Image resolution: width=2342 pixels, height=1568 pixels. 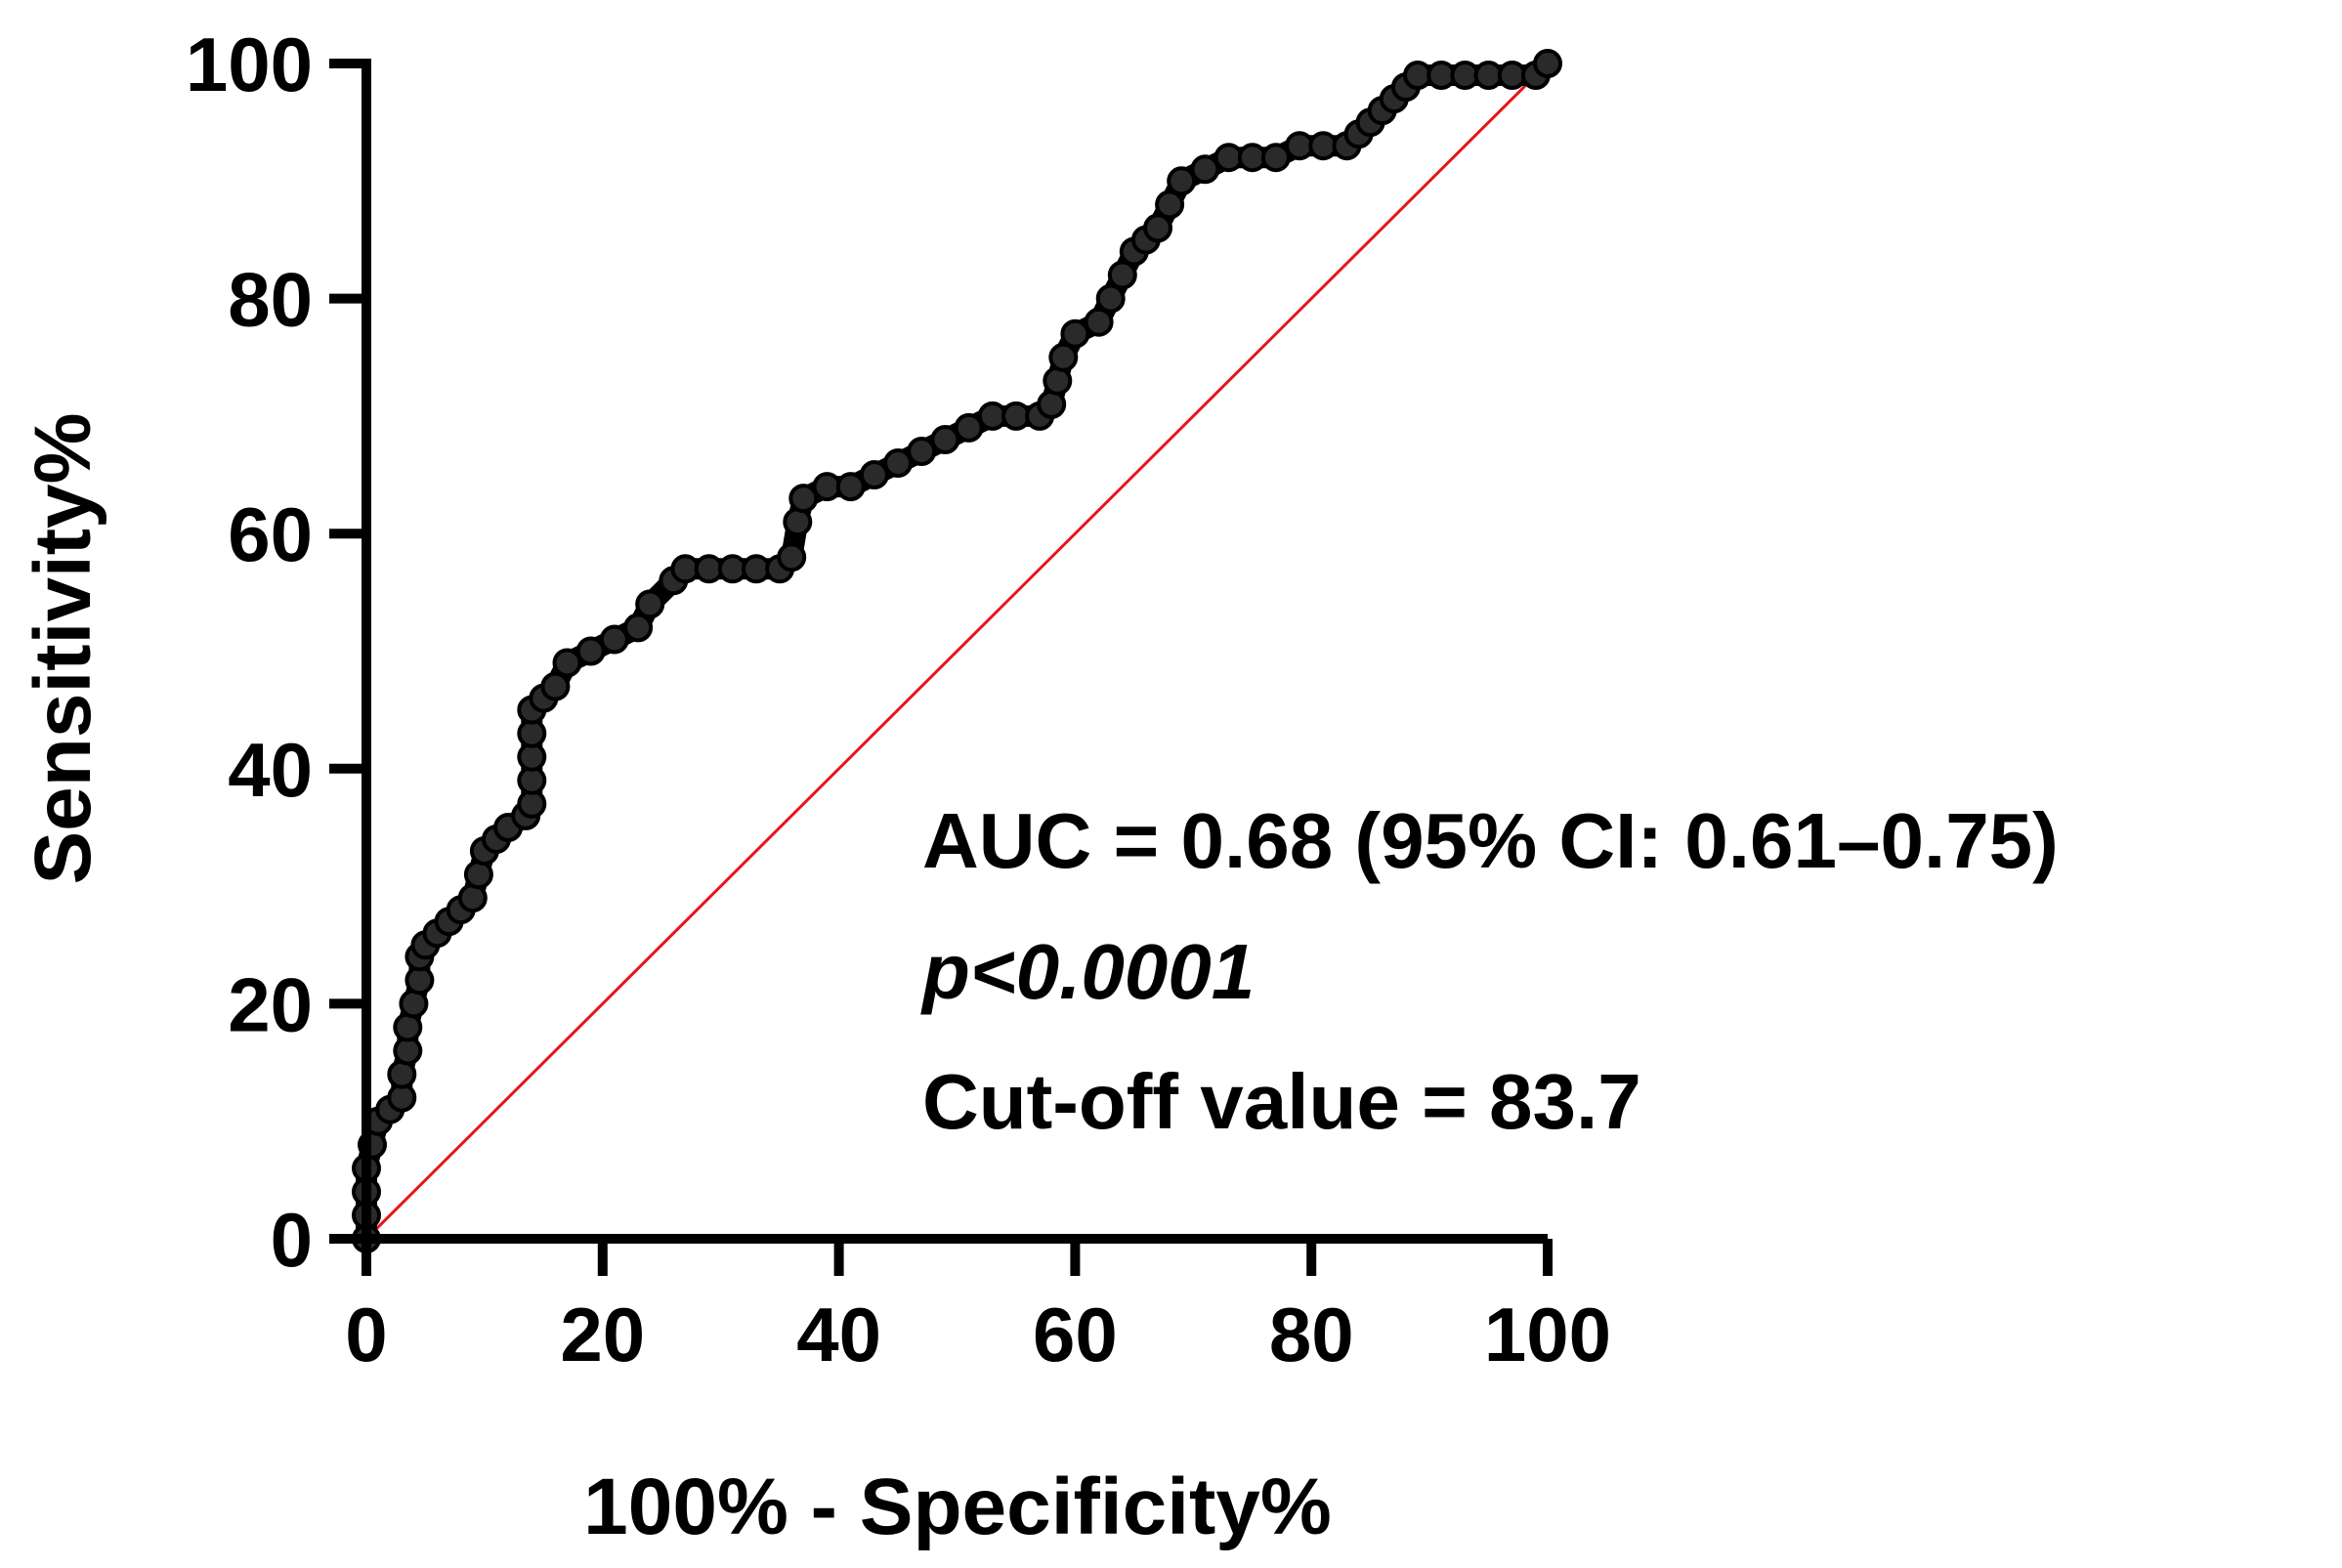 I want to click on p-value-number: <0.0001, so click(x=1112, y=971).